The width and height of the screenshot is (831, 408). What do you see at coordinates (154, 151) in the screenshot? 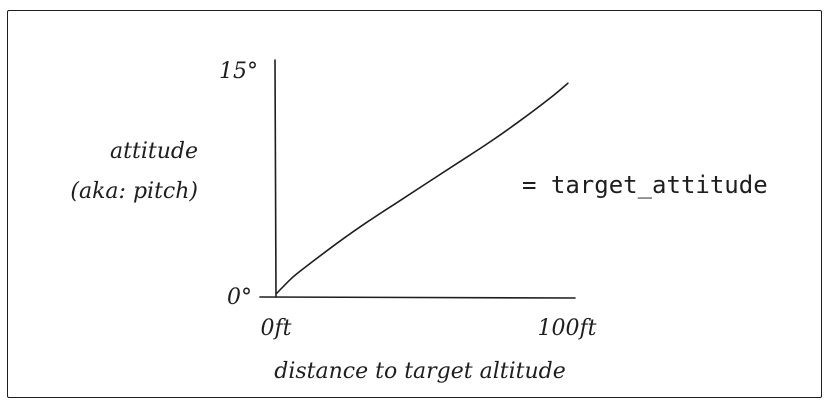
I see `y-axis-label-line1: attitude` at bounding box center [154, 151].